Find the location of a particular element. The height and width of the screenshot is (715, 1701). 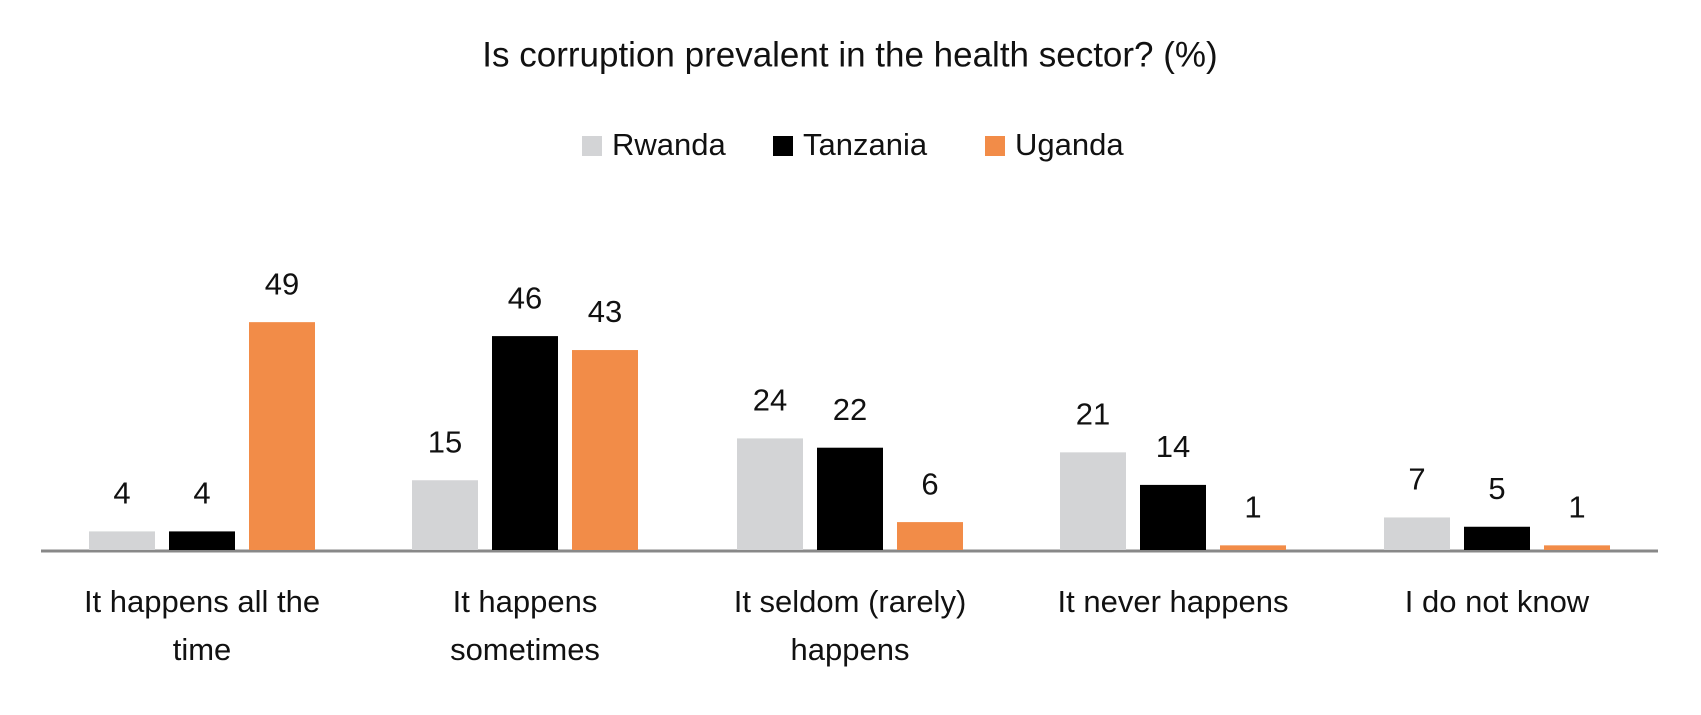

x-tick-label: It seldom (rarely) happens is located at coordinates (850, 625).